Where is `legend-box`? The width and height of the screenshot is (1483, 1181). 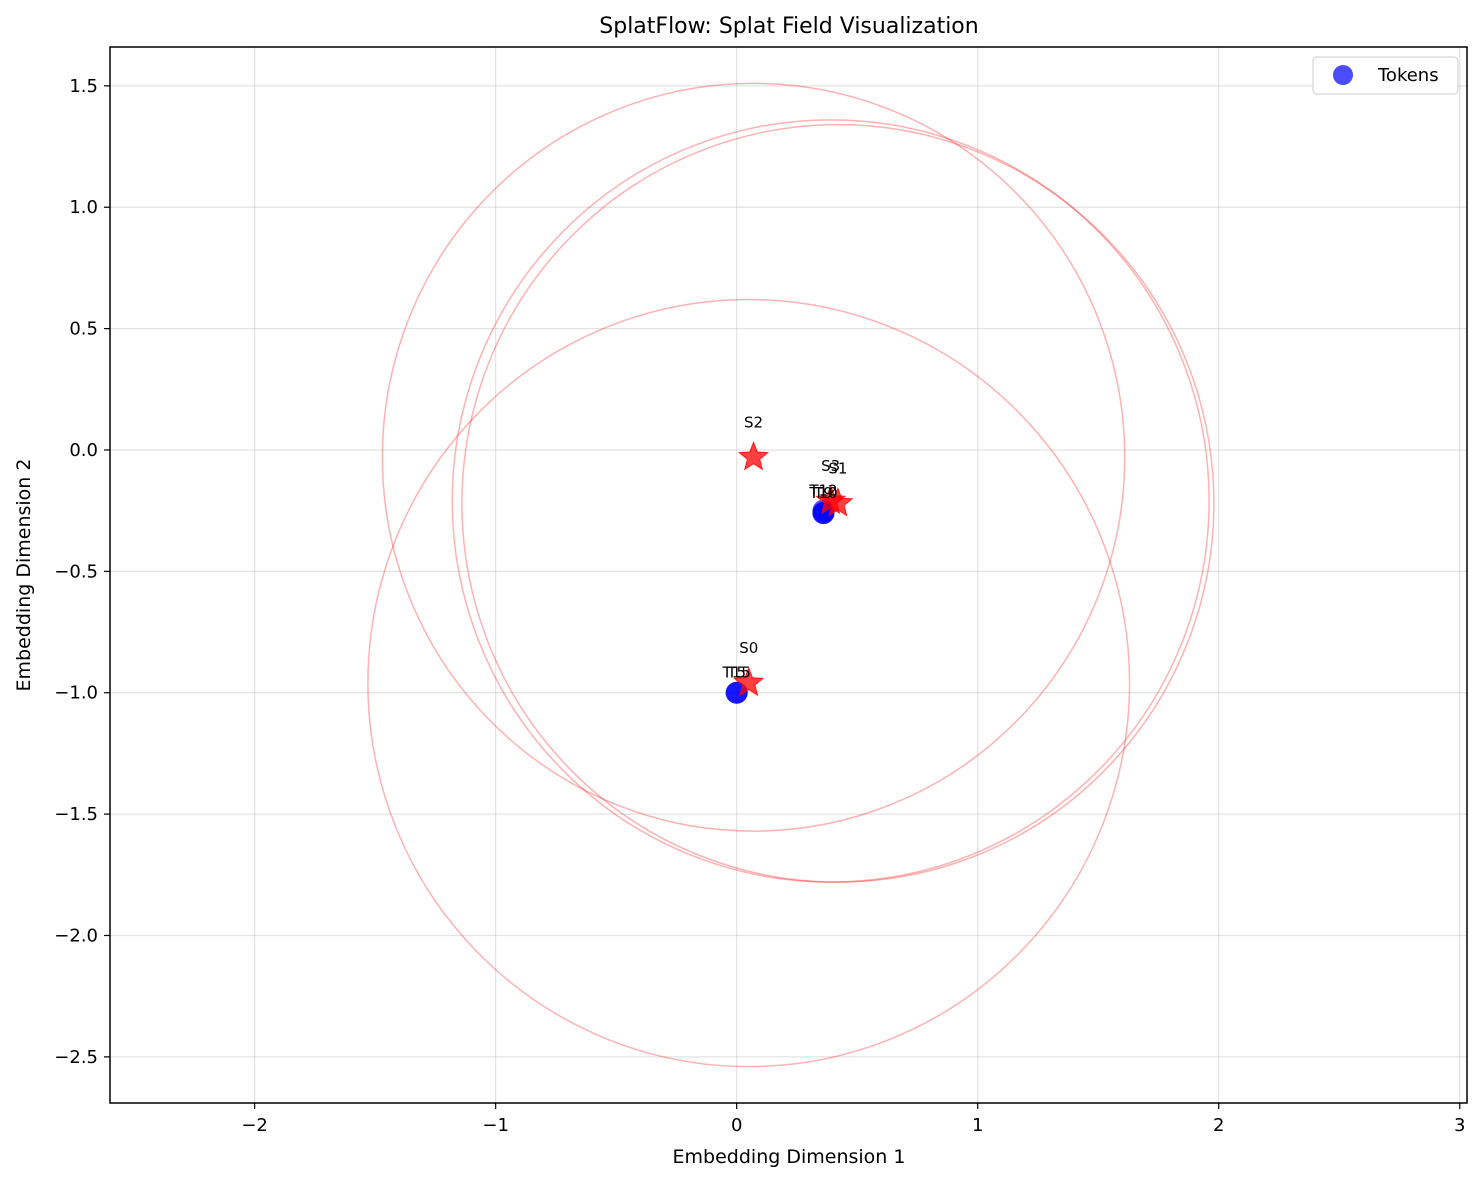 legend-box is located at coordinates (1385, 75).